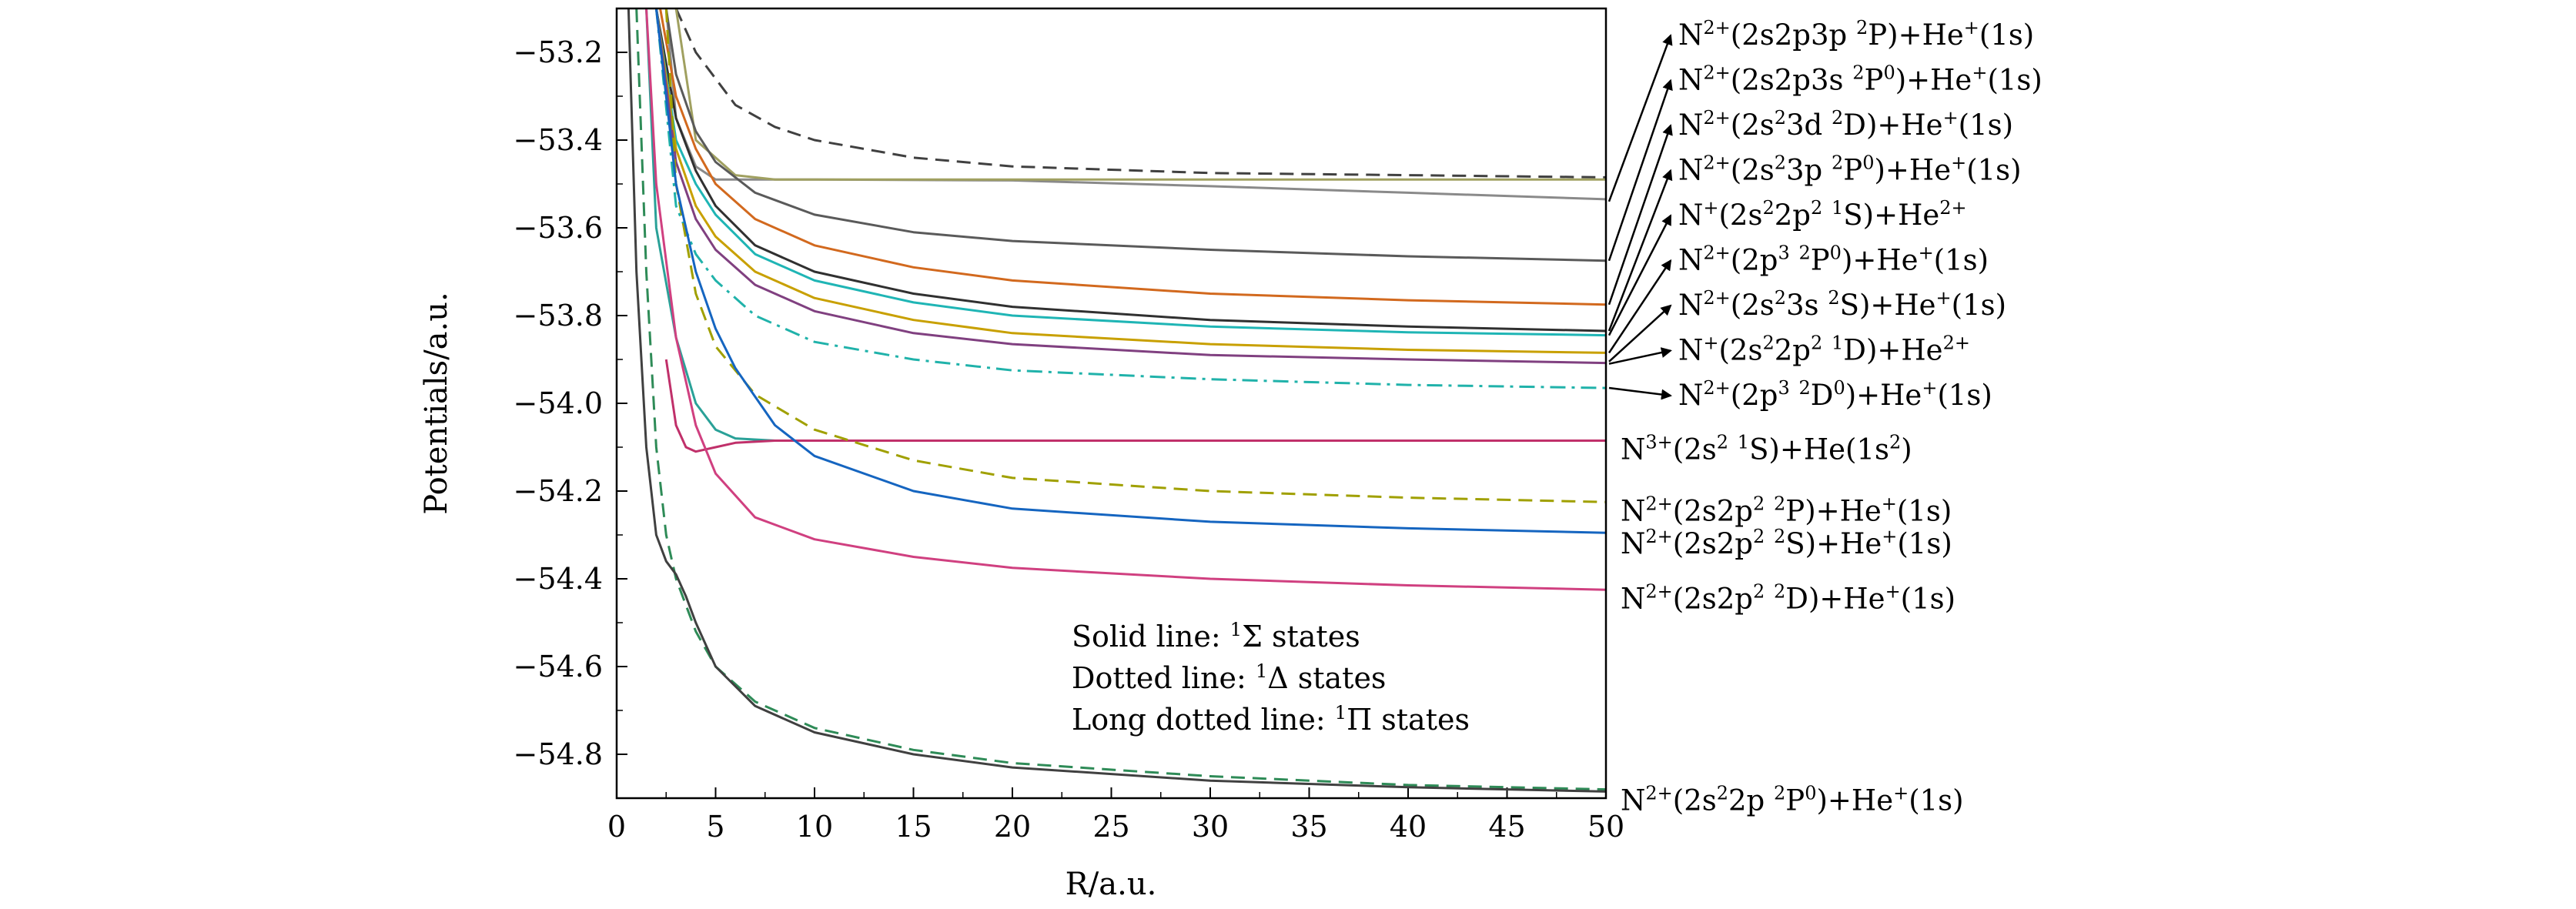  I want to click on x-tick-label: 30, so click(1211, 827).